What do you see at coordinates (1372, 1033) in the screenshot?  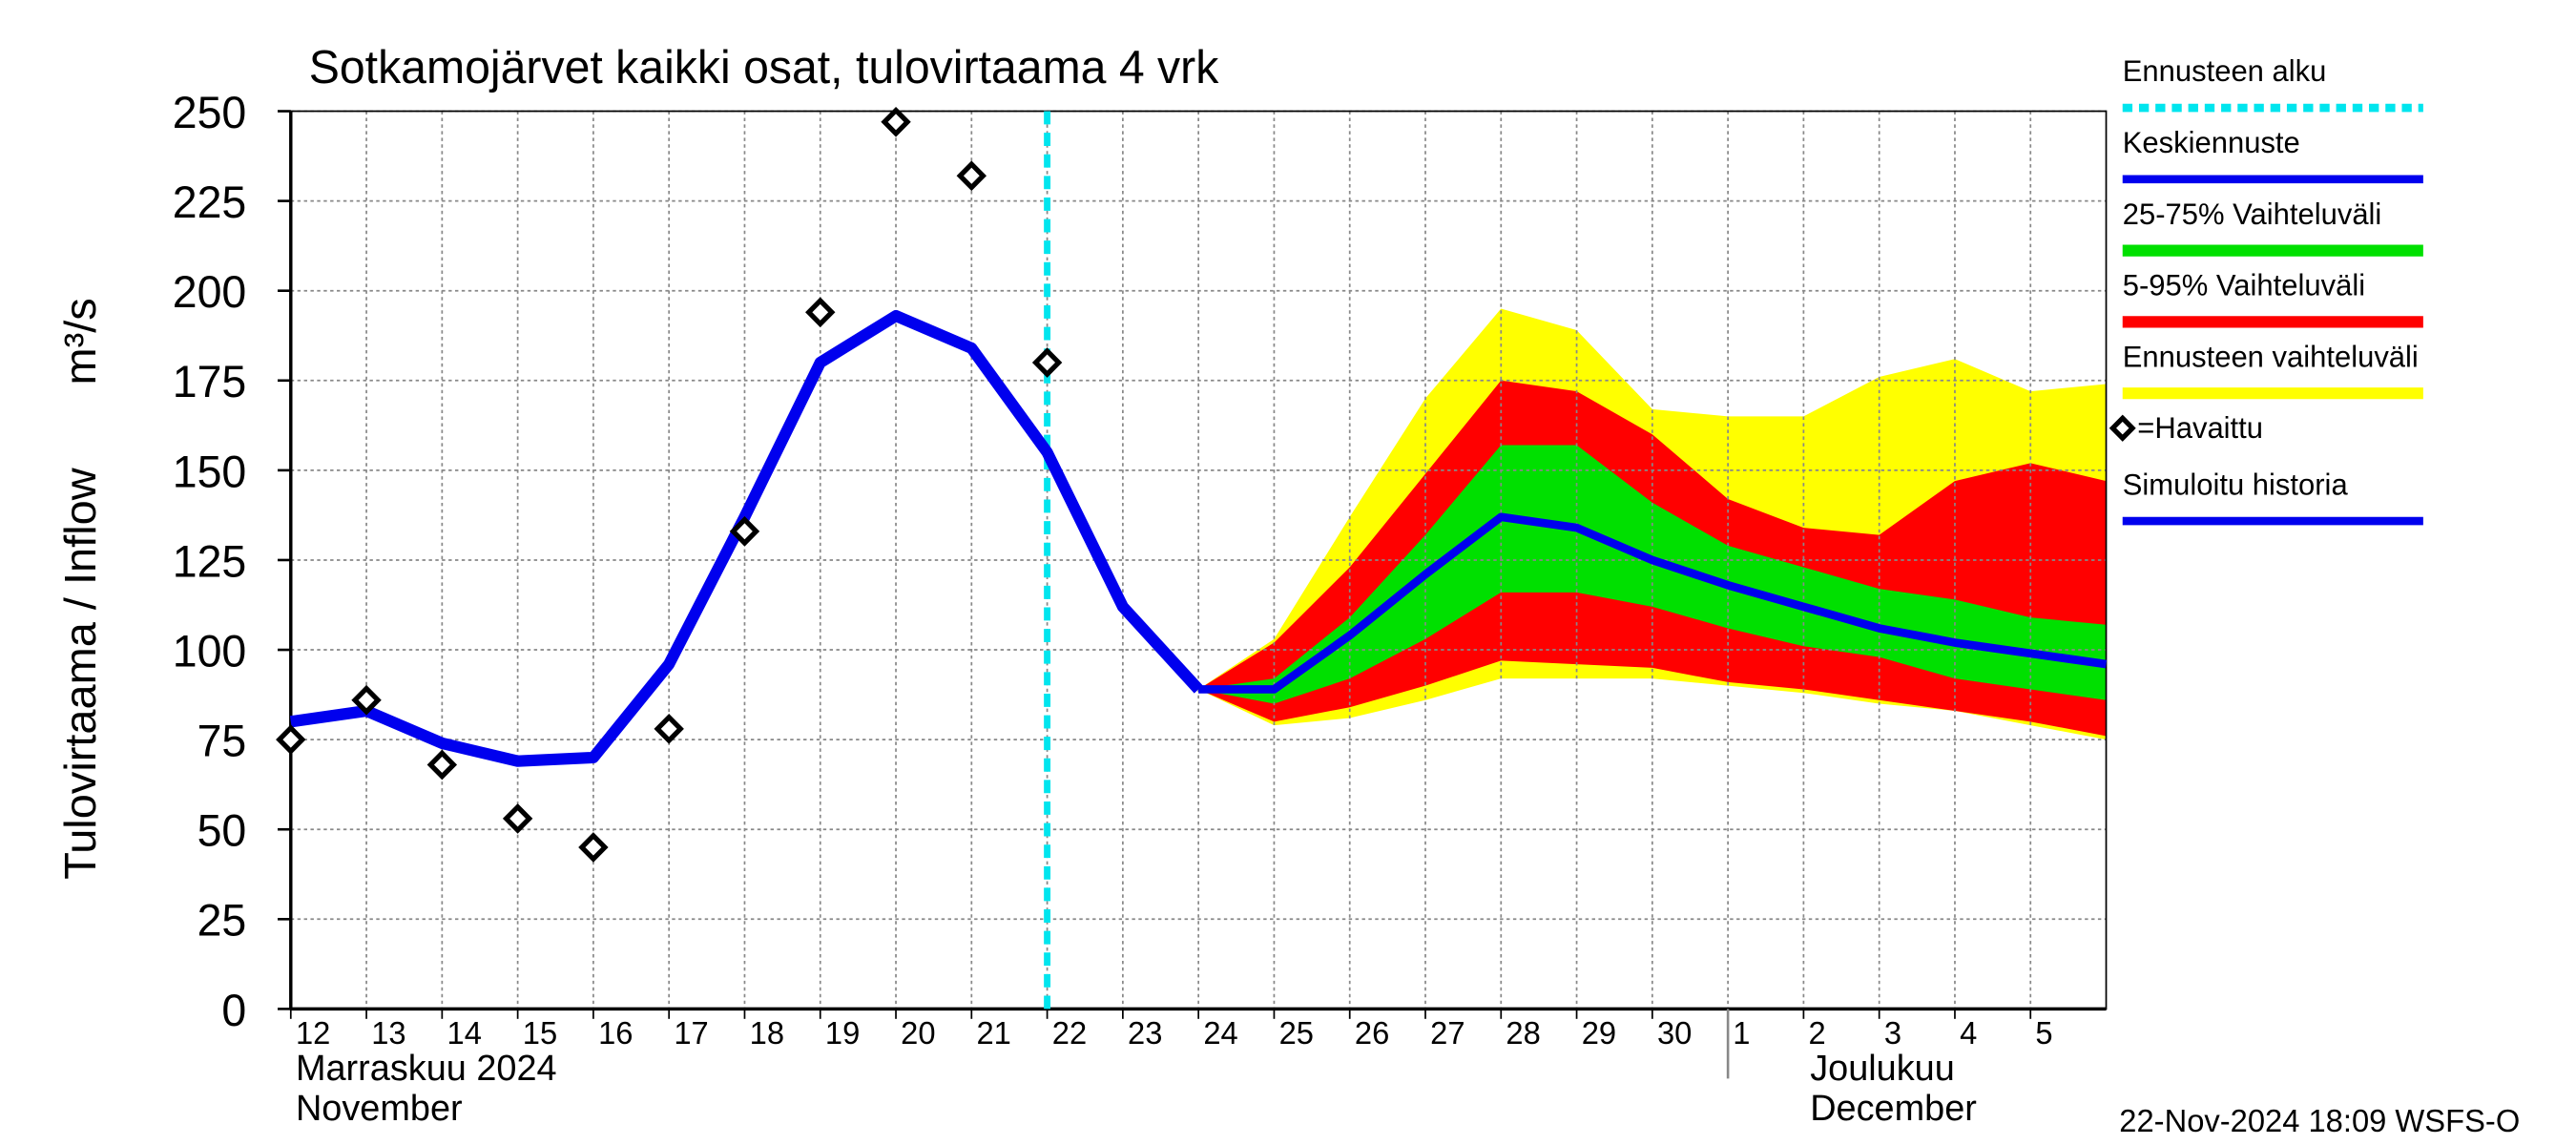 I see `x-tick-label: 26` at bounding box center [1372, 1033].